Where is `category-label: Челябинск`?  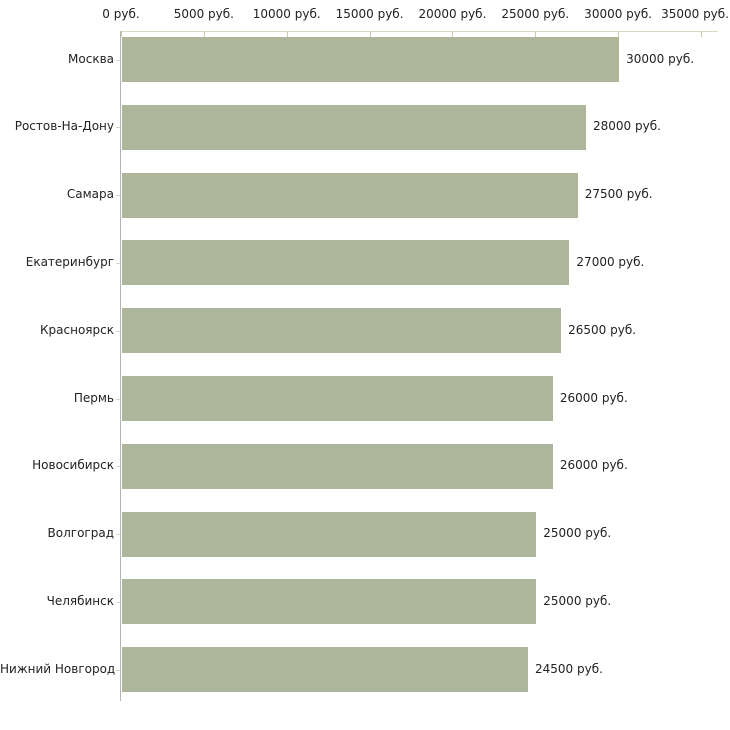 category-label: Челябинск is located at coordinates (80, 600).